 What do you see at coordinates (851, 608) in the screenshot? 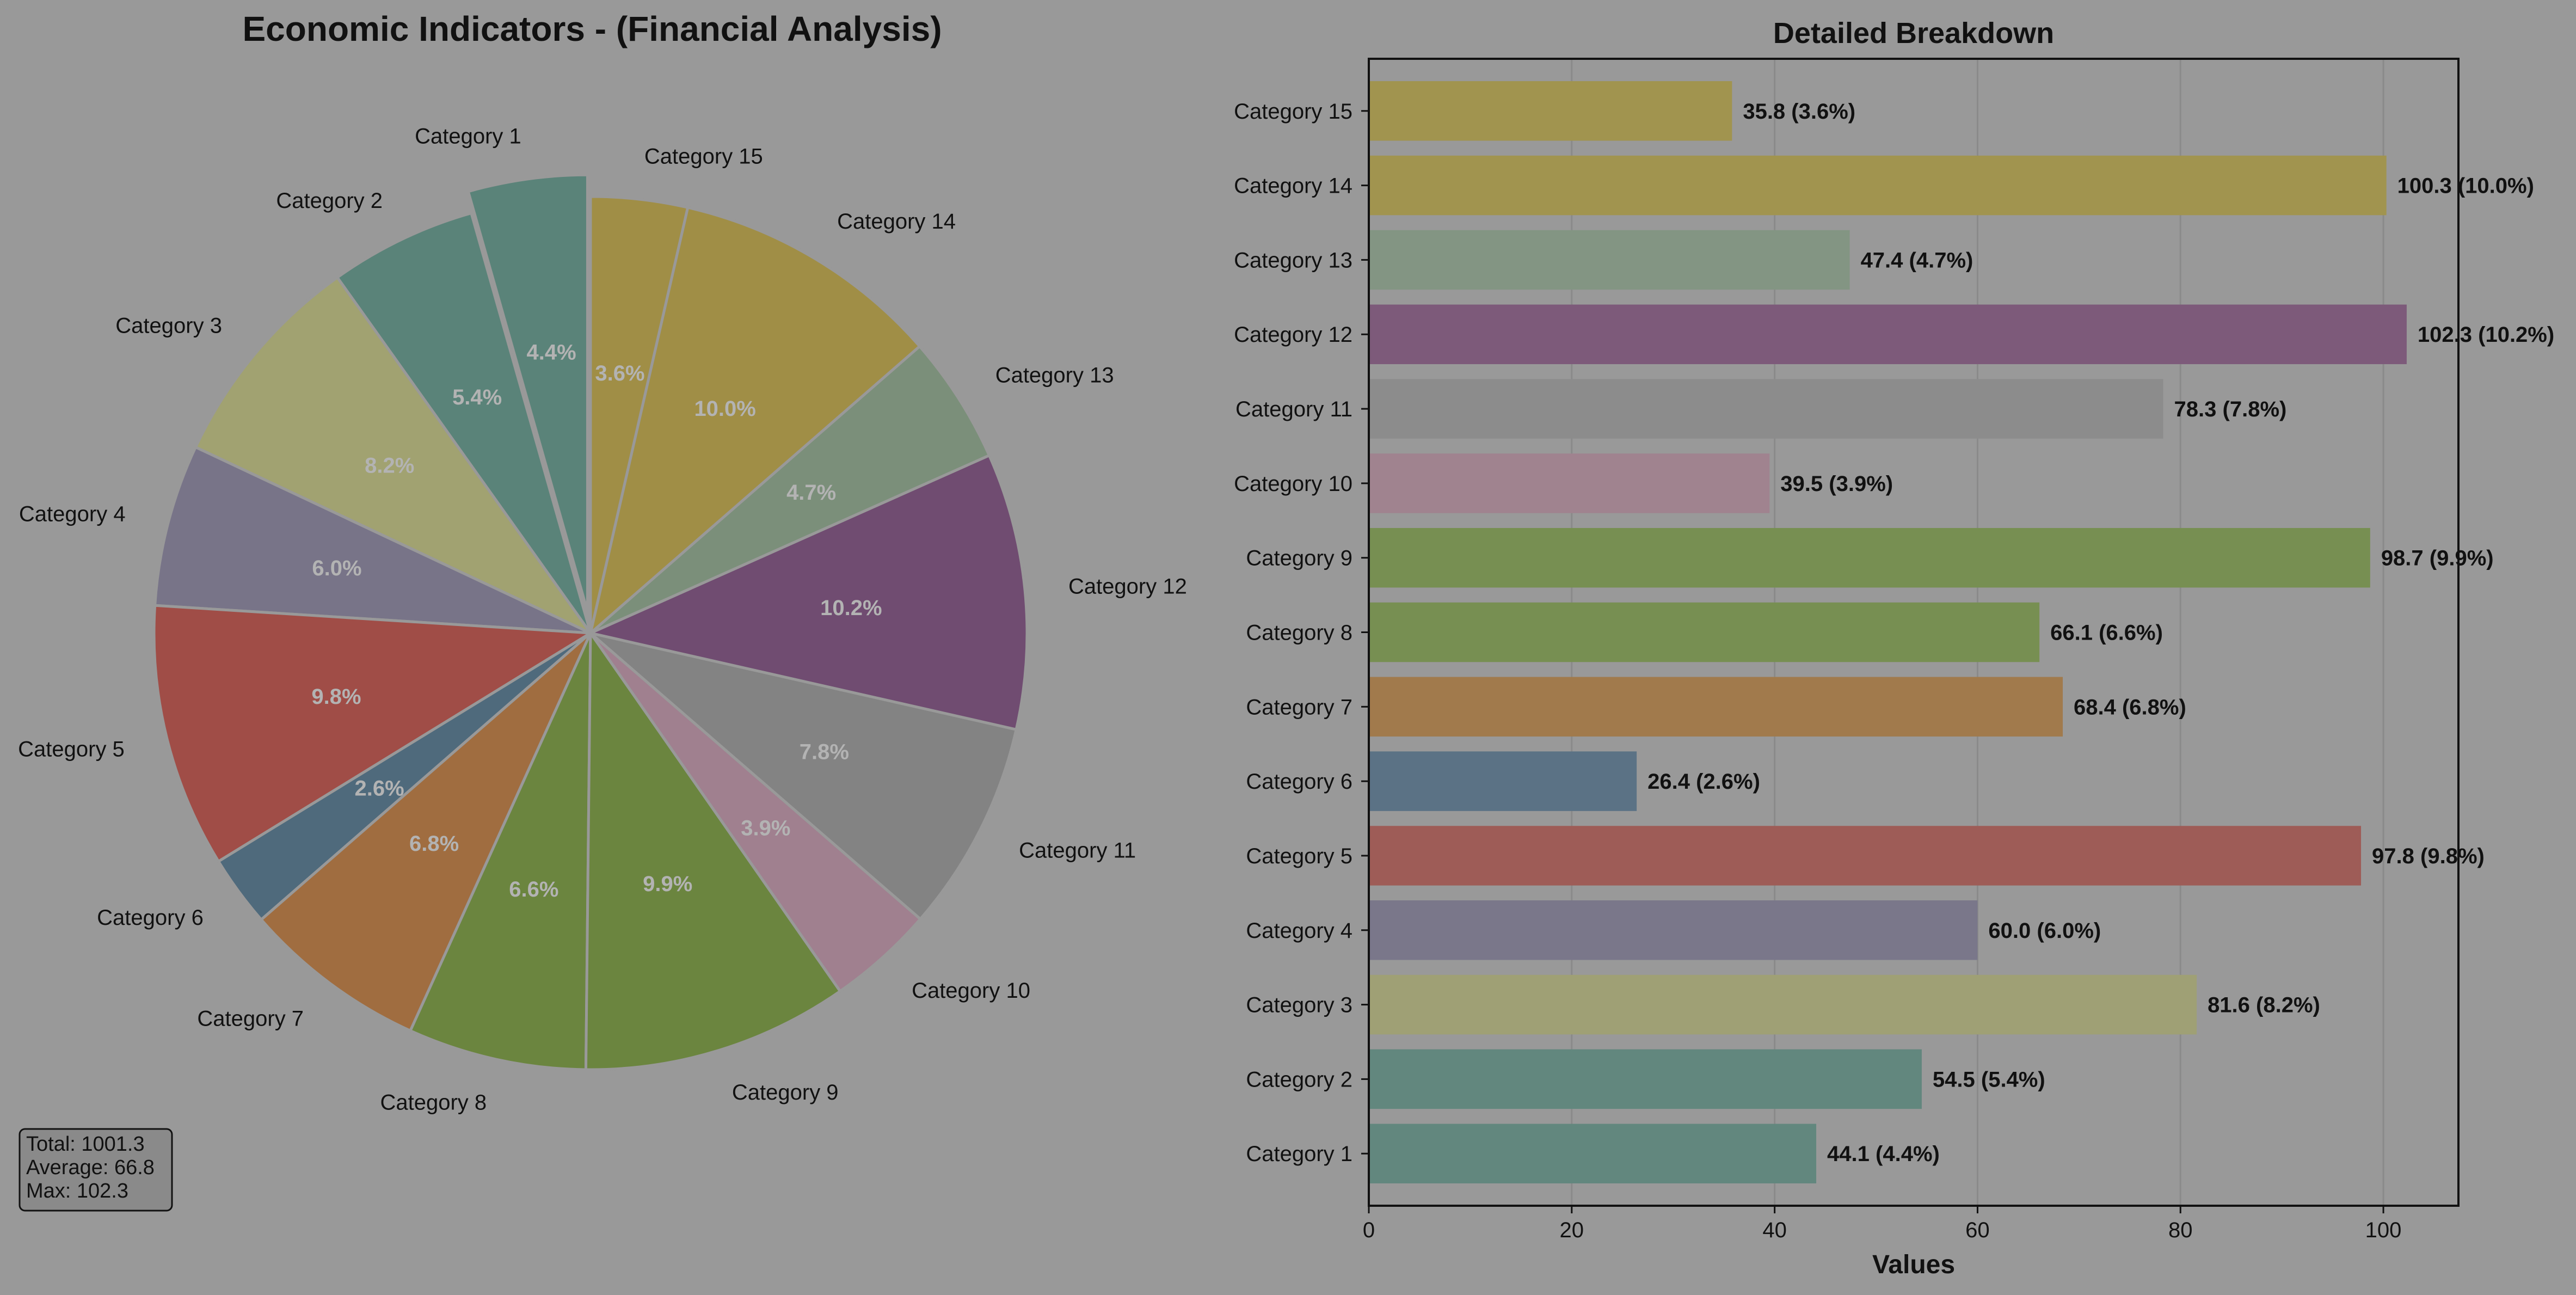
I see `pie-percent-label: 10.2%` at bounding box center [851, 608].